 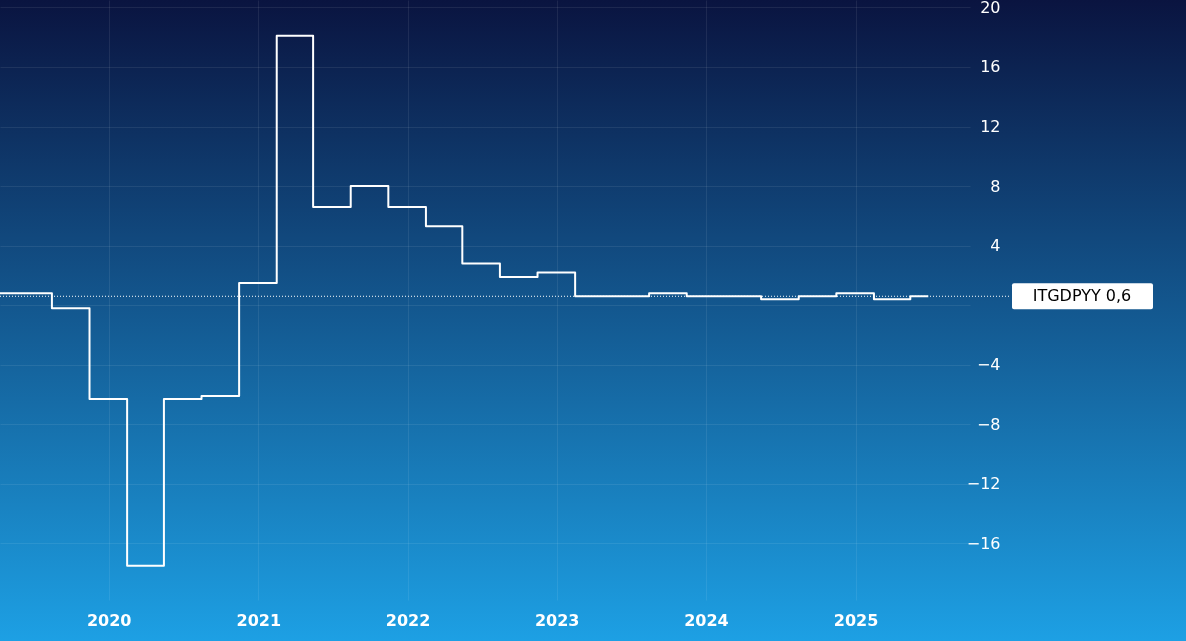 What do you see at coordinates (990, 8) in the screenshot?
I see `y-tick-label: 20` at bounding box center [990, 8].